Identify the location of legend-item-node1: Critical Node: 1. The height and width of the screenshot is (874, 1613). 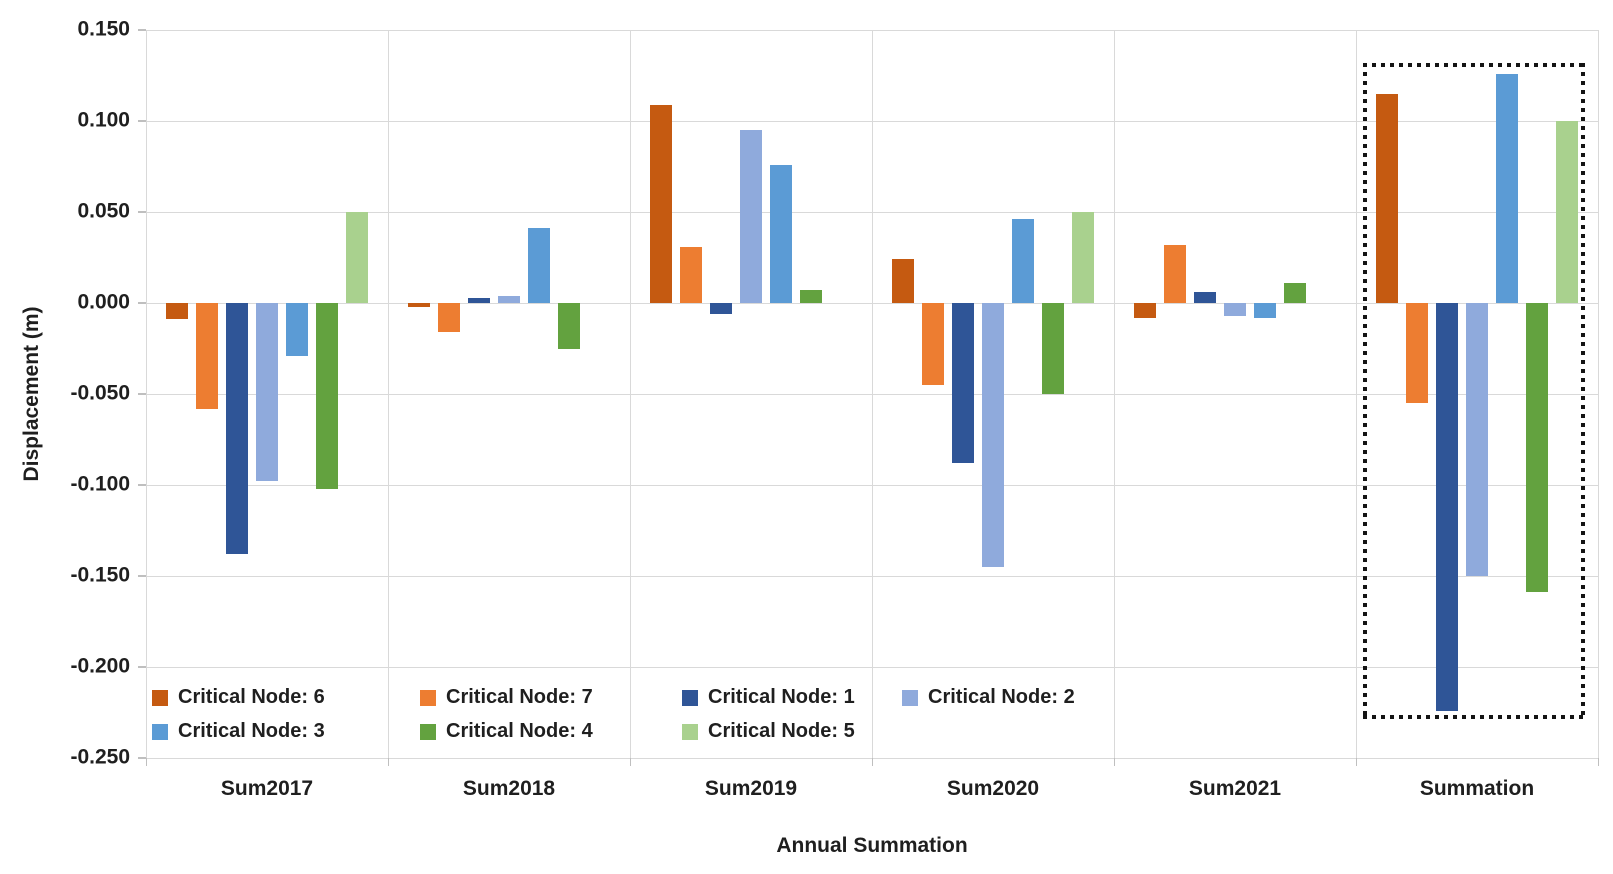
(768, 697).